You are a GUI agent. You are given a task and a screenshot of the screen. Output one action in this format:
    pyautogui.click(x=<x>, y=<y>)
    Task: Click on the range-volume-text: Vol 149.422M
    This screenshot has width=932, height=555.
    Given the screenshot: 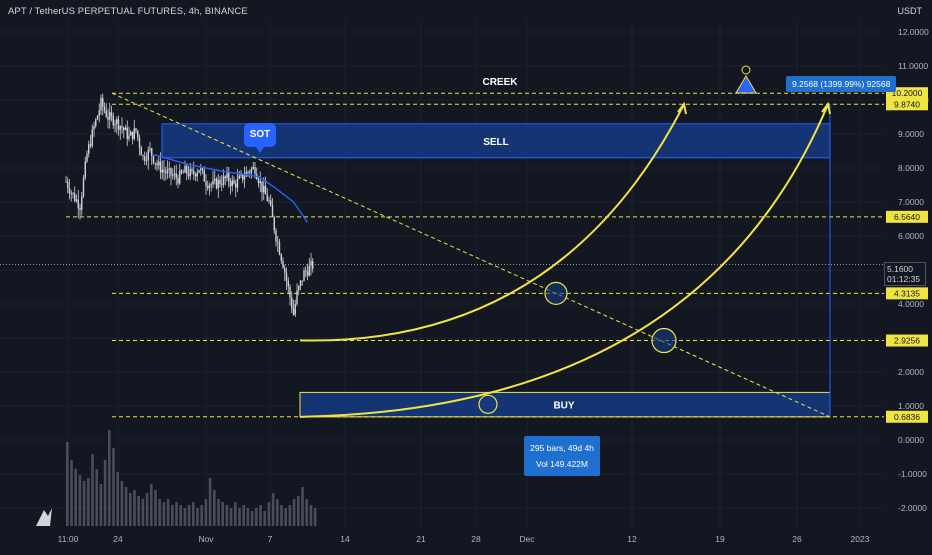 What is the action you would take?
    pyautogui.click(x=562, y=464)
    